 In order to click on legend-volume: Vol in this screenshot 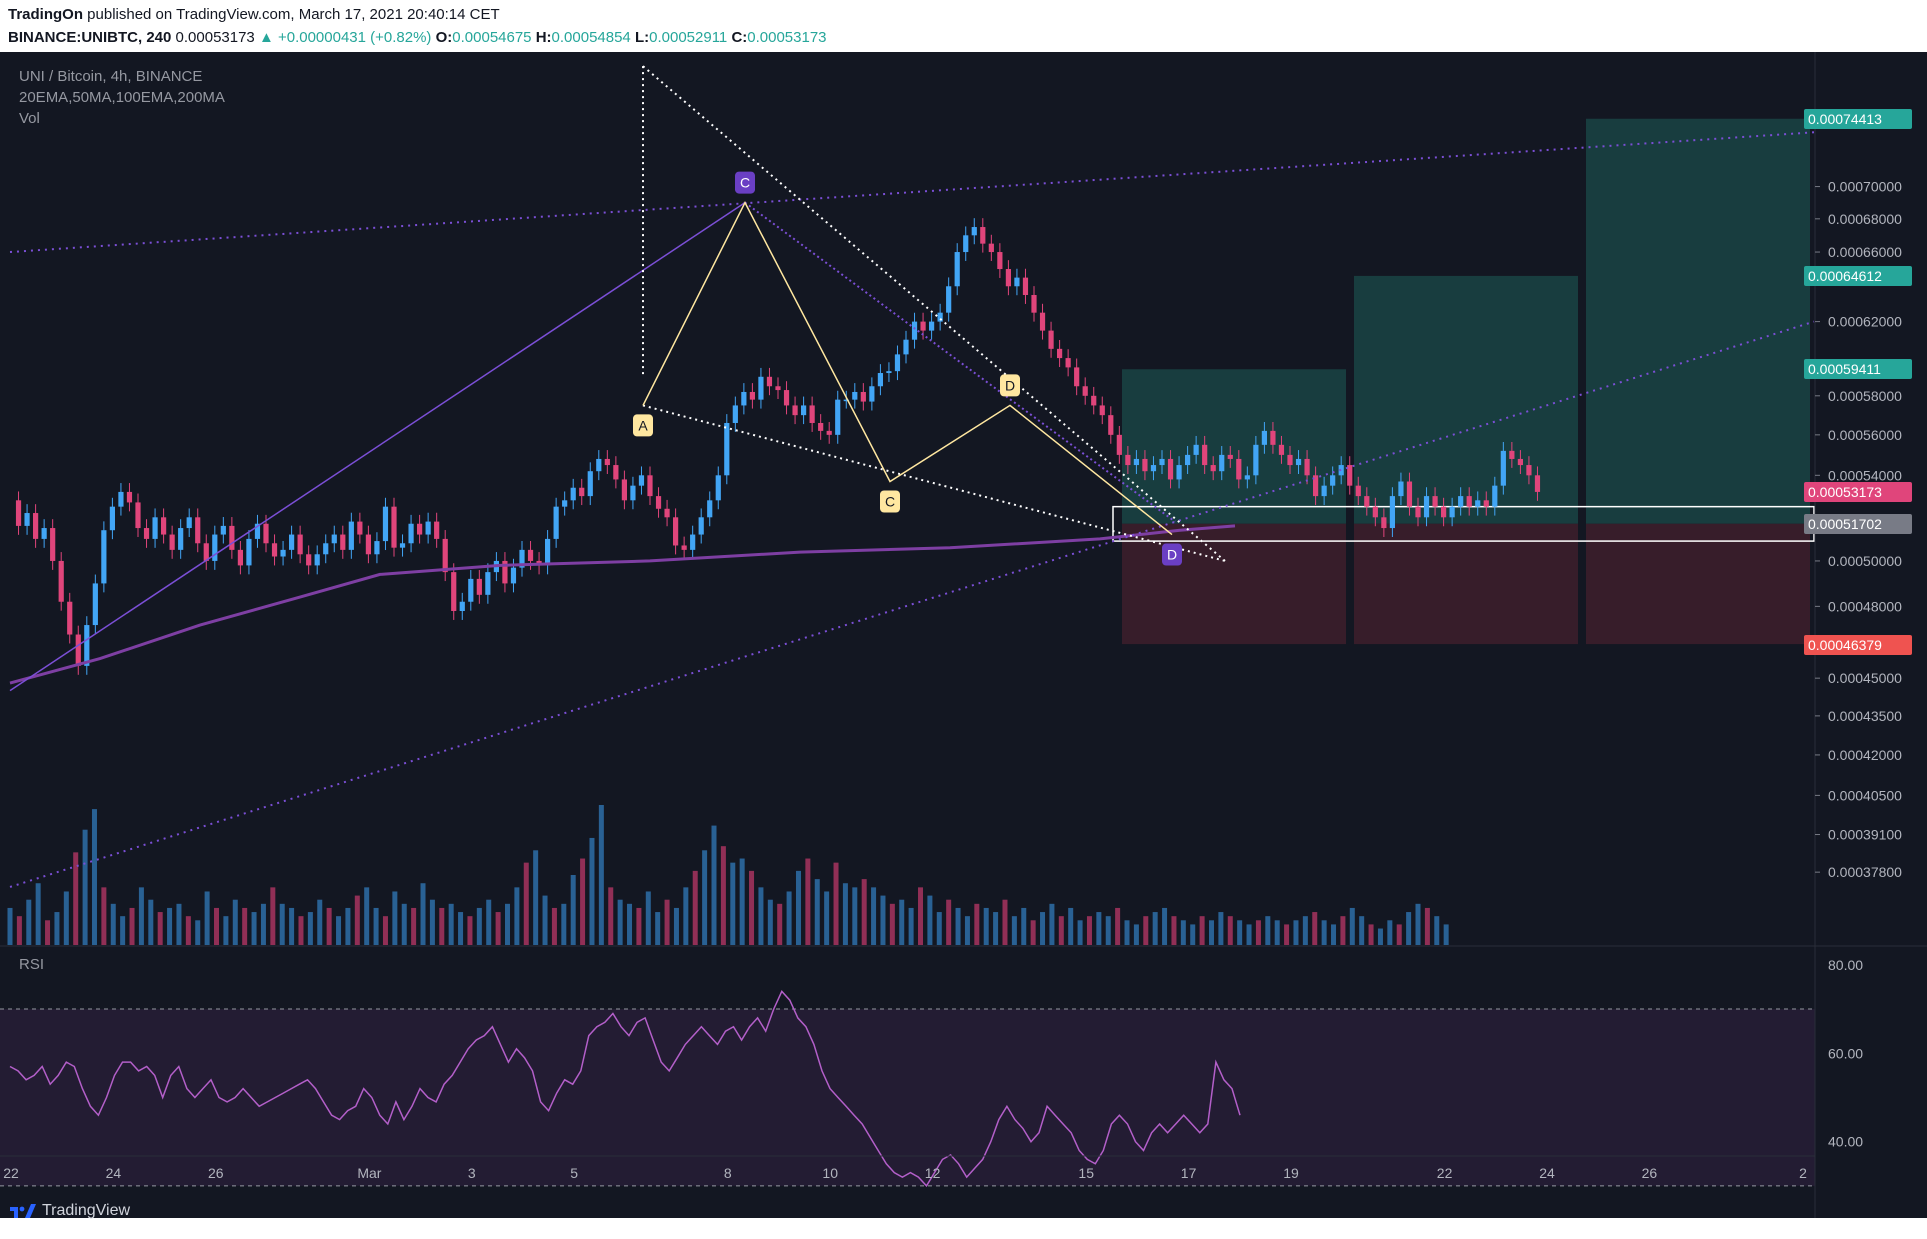, I will do `click(29, 118)`.